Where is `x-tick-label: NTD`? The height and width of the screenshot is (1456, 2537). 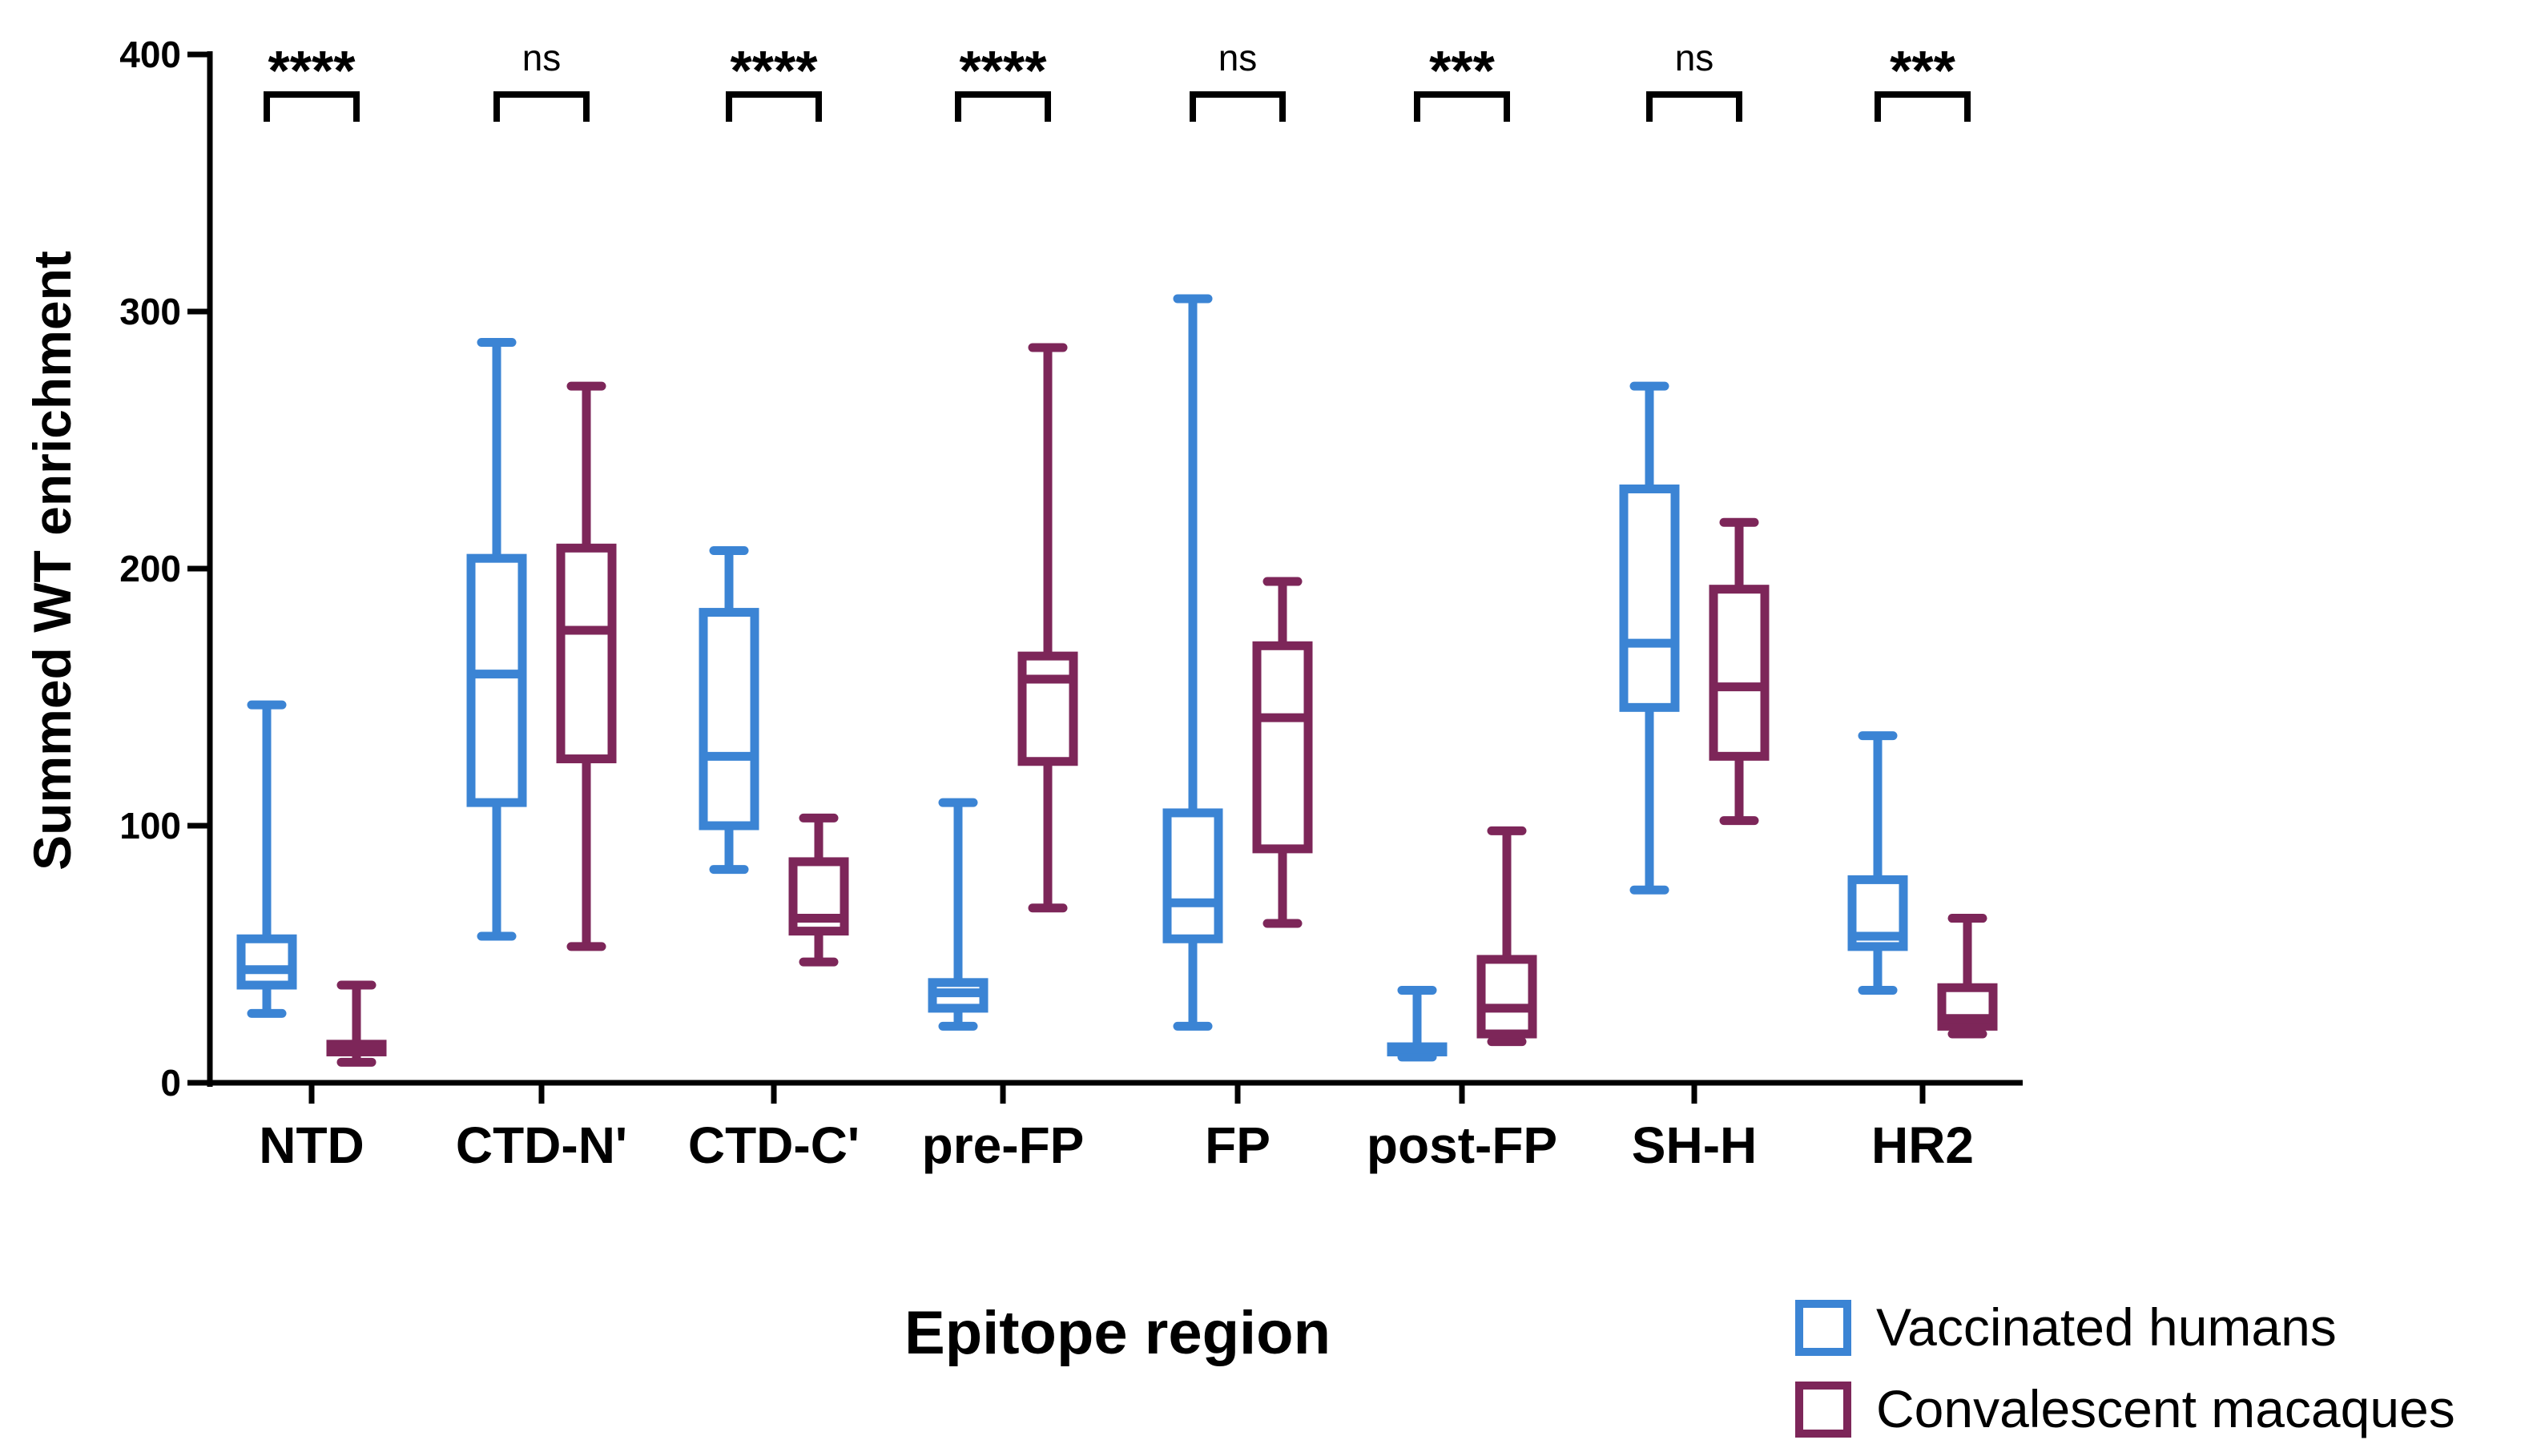
x-tick-label: NTD is located at coordinates (311, 1145).